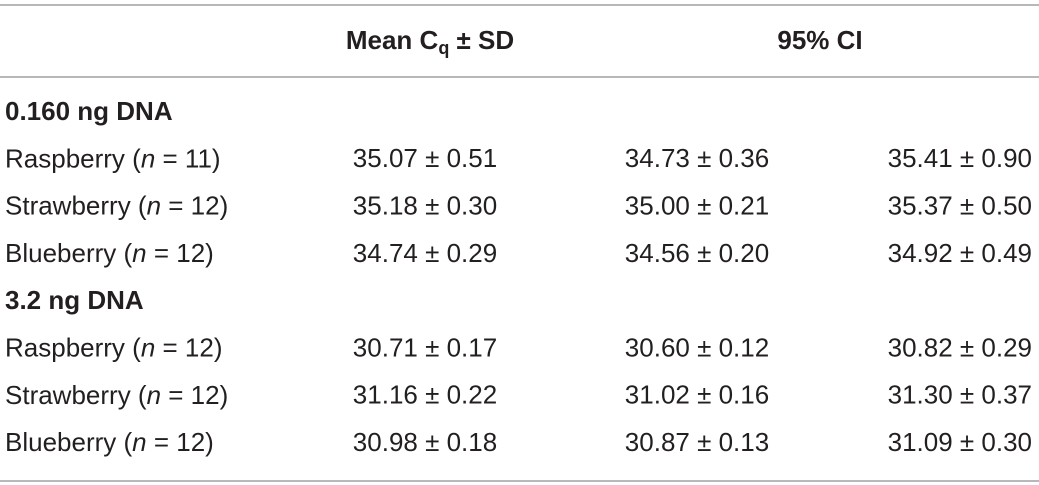  What do you see at coordinates (425, 158) in the screenshot?
I see `cell: 35.07 ± 0.51` at bounding box center [425, 158].